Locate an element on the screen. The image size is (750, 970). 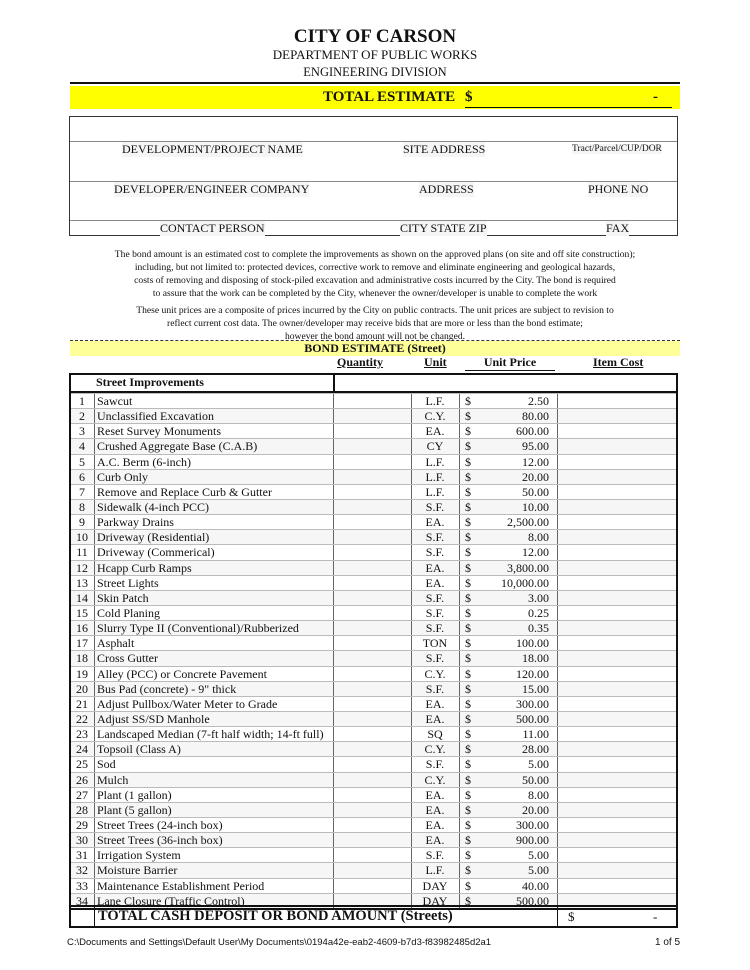
total-estimate-bar is located at coordinates (375, 97).